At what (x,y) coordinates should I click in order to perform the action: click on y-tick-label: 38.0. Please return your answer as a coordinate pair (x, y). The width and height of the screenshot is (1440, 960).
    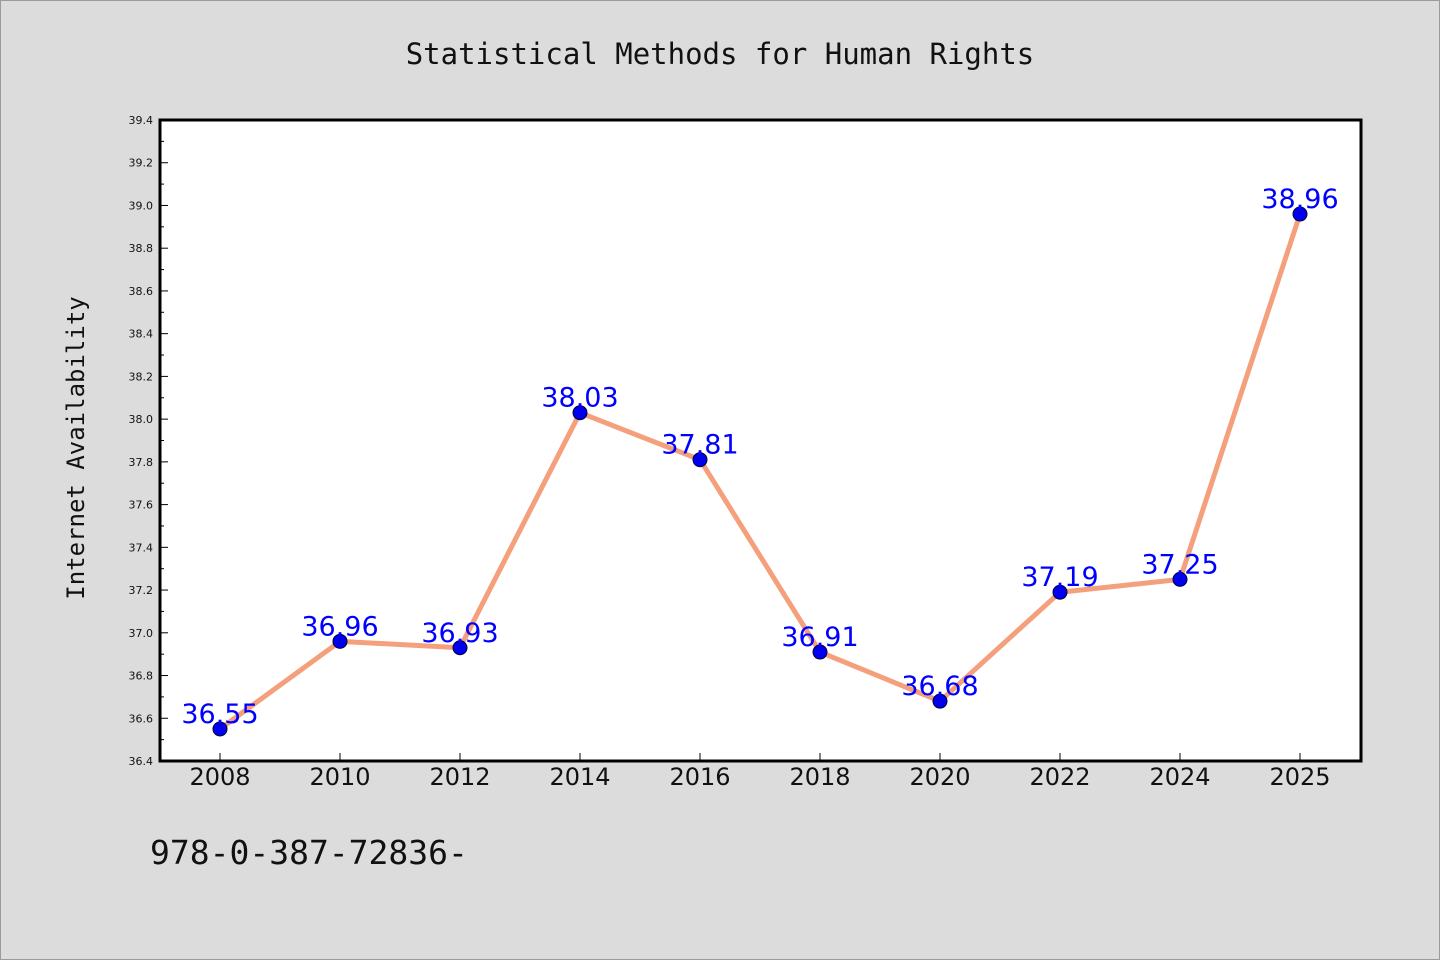
    Looking at the image, I should click on (141, 419).